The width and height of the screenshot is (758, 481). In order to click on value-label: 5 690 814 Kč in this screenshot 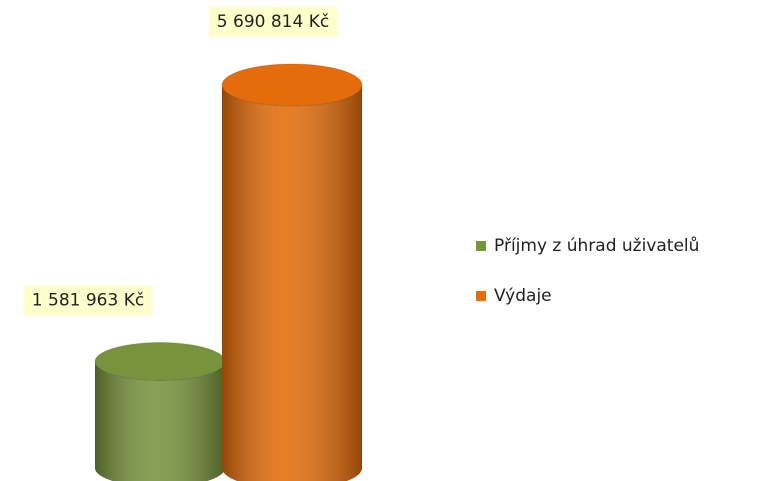, I will do `click(273, 22)`.